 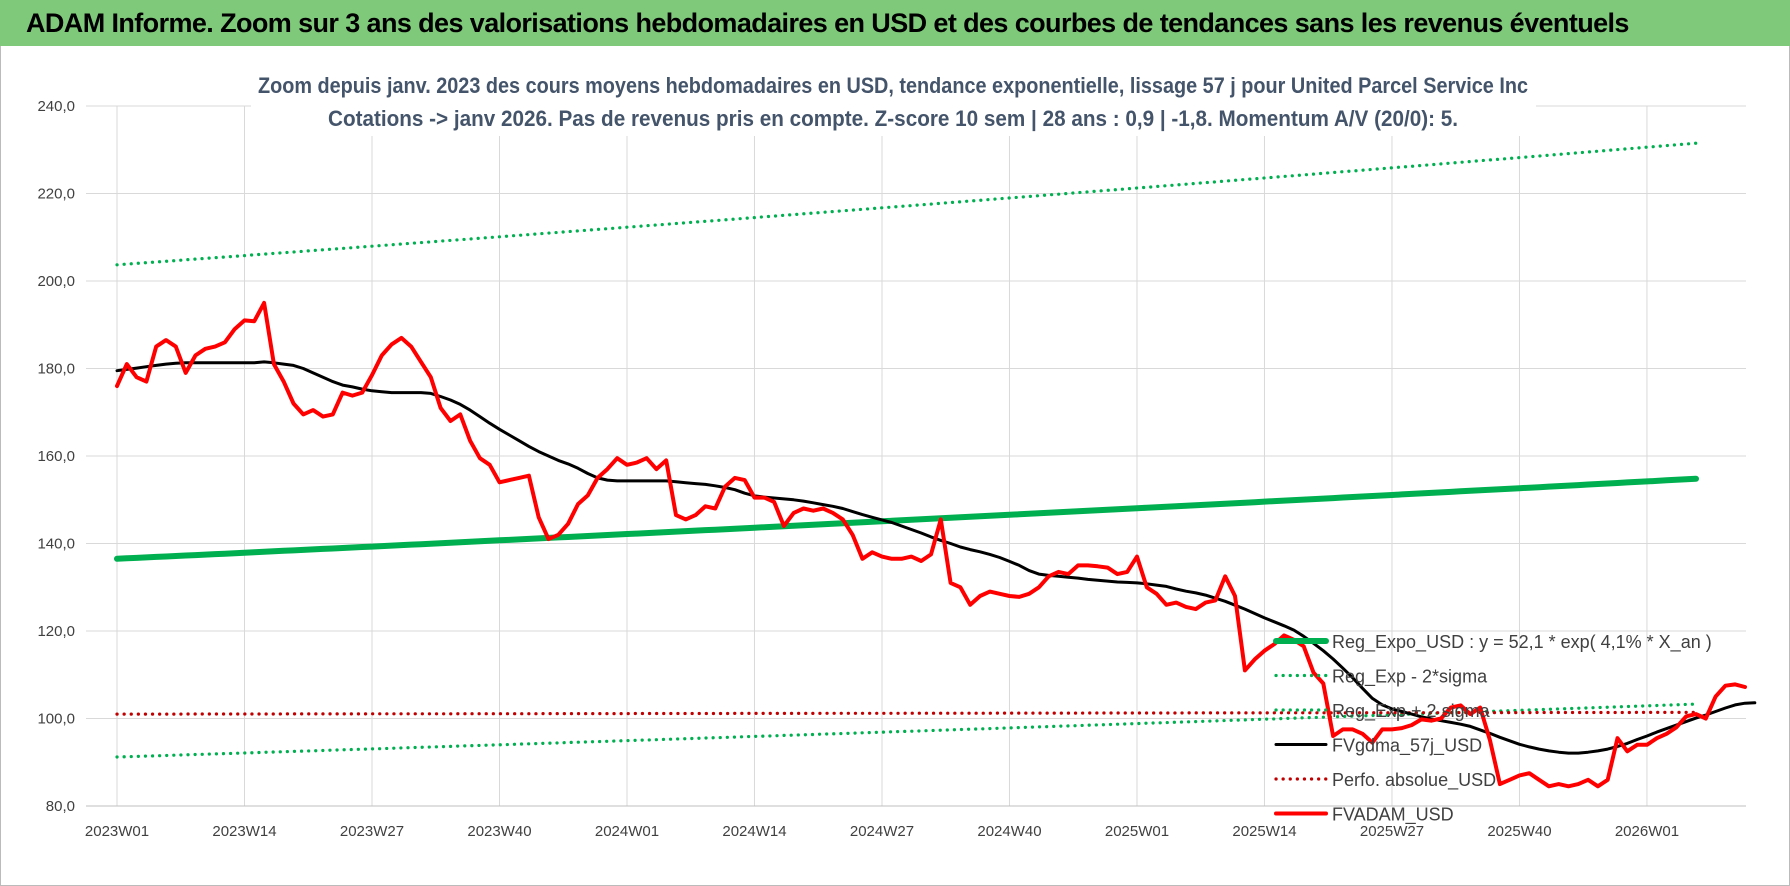 What do you see at coordinates (117, 831) in the screenshot?
I see `x-tick-label: 2023W01` at bounding box center [117, 831].